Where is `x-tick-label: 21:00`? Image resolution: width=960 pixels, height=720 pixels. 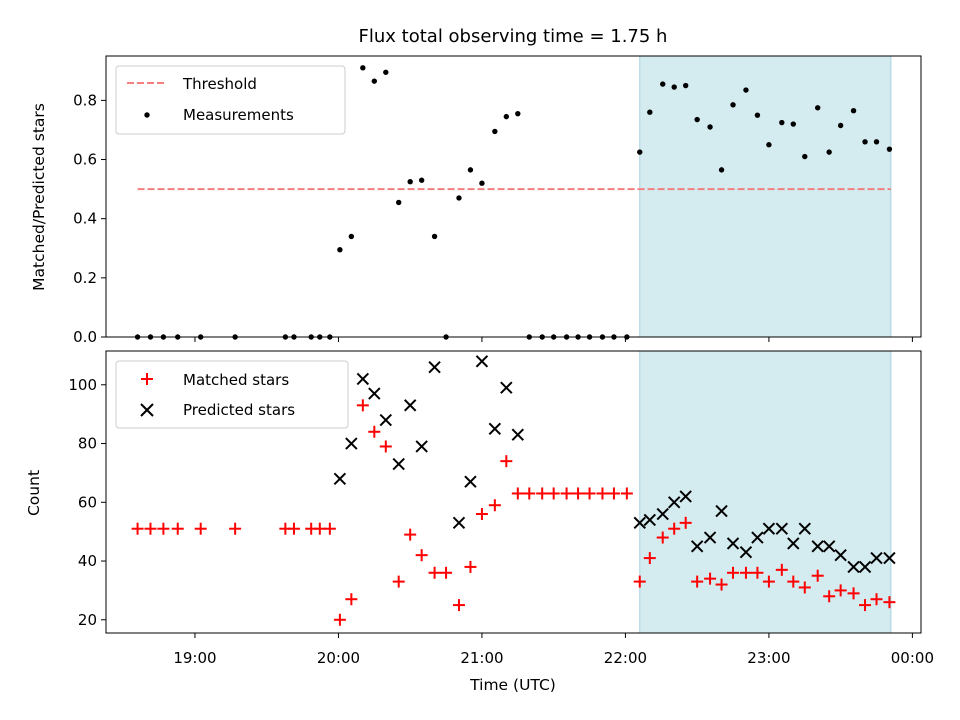 x-tick-label: 21:00 is located at coordinates (481, 658).